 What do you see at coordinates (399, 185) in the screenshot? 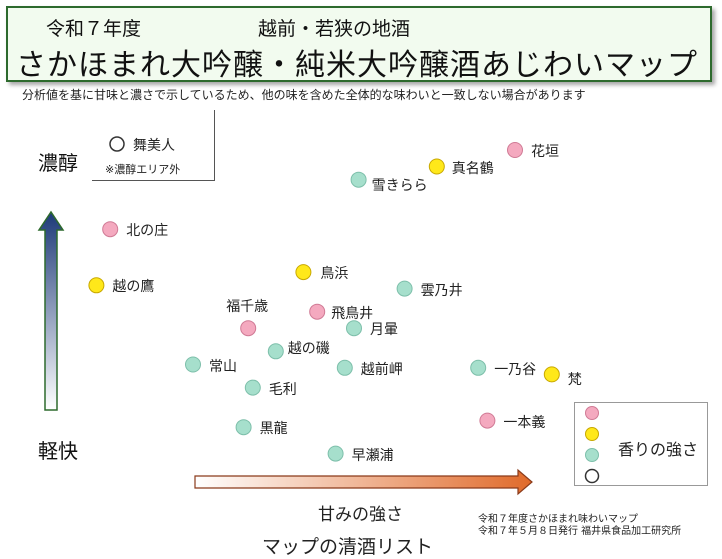
I see `point-label-2: 雪きらら` at bounding box center [399, 185].